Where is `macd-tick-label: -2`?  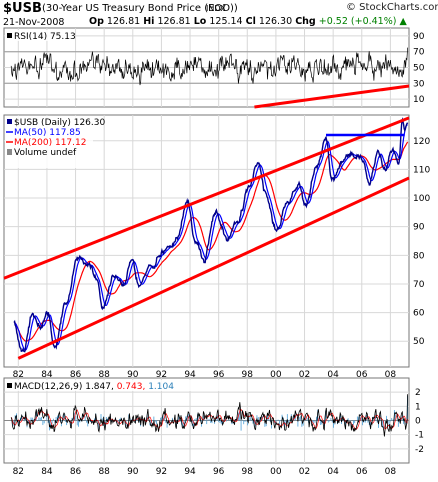 macd-tick-label: -2 is located at coordinates (419, 450).